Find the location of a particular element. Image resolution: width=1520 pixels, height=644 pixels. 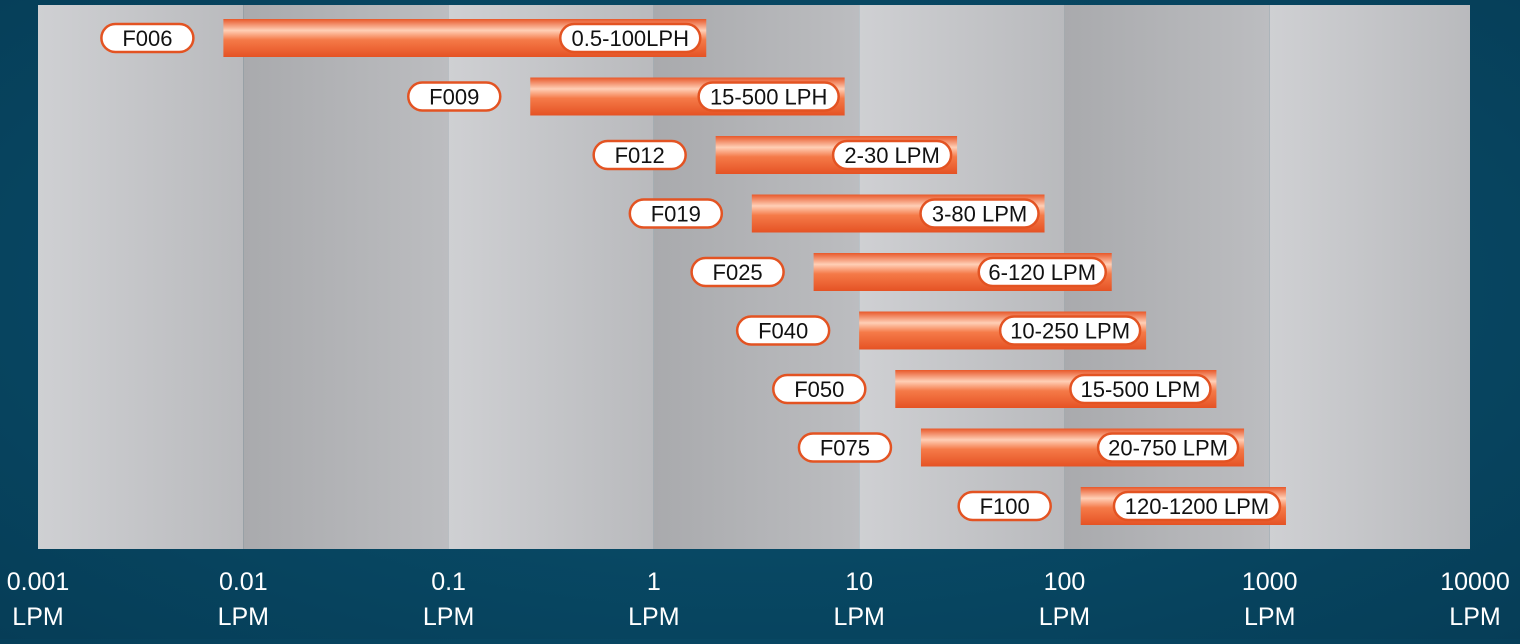

range-label-text: 6-120 LPM is located at coordinates (1042, 272).